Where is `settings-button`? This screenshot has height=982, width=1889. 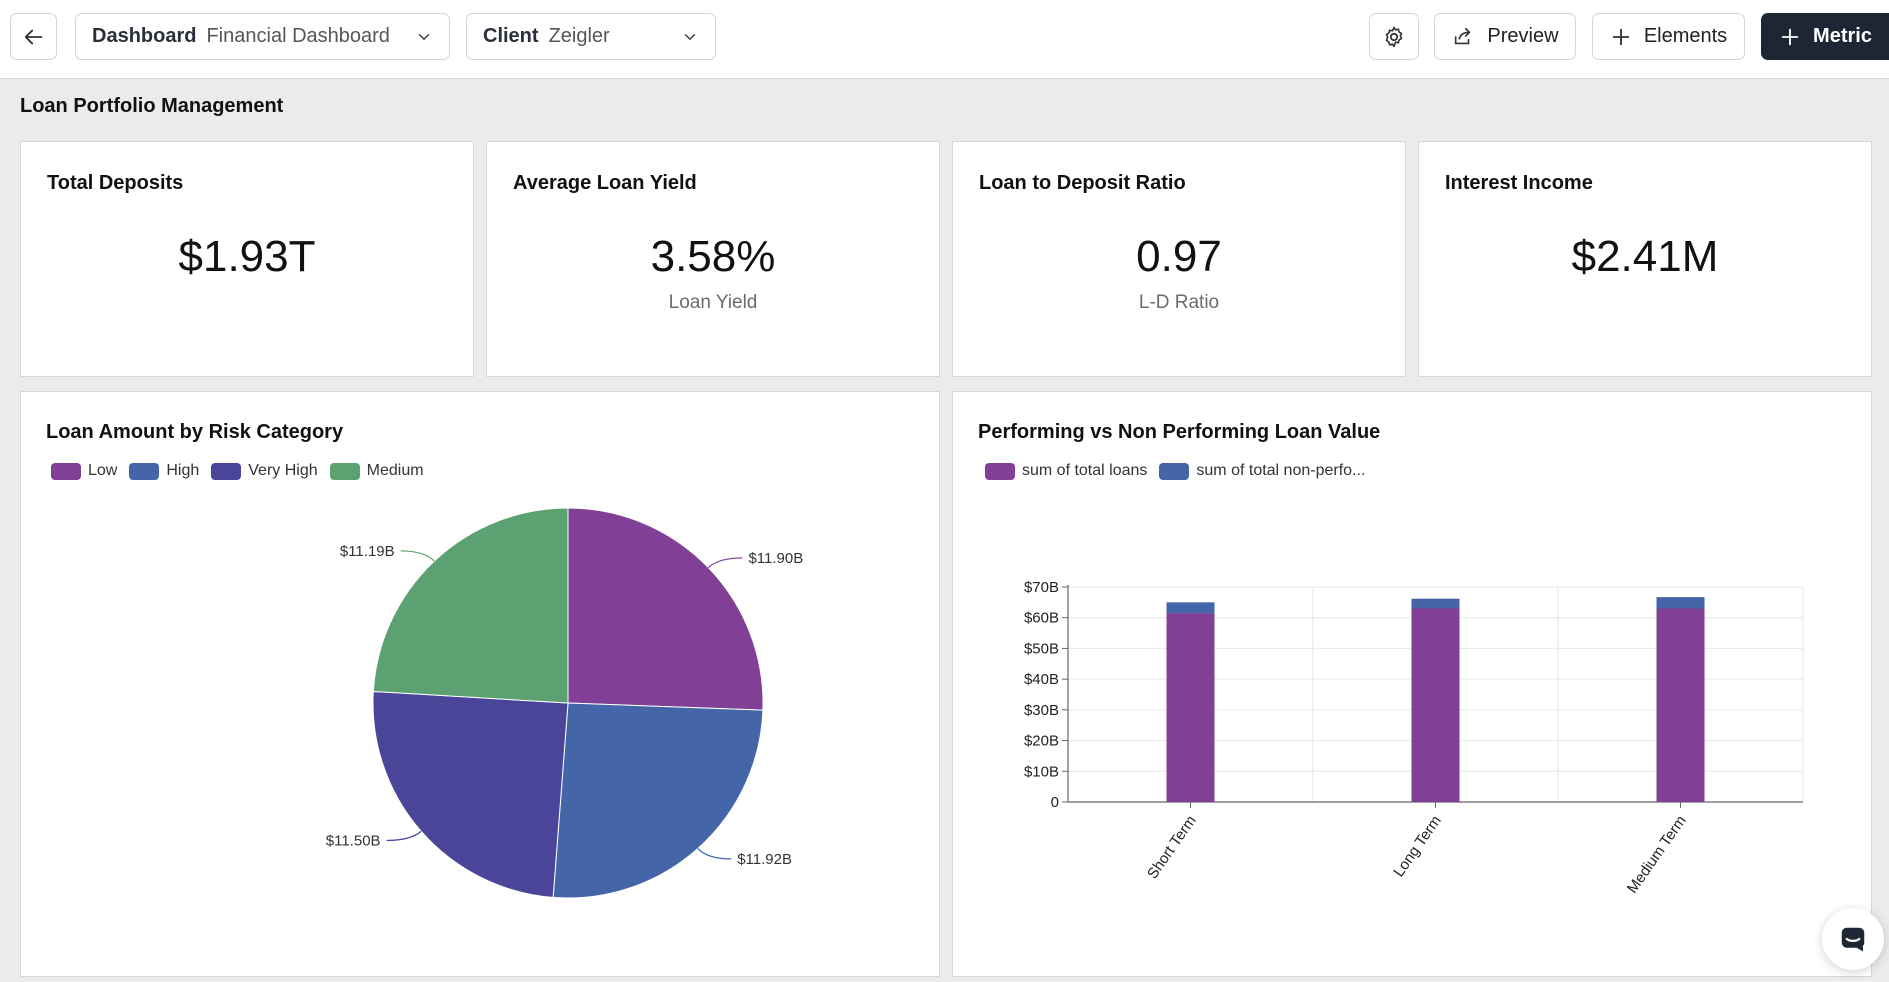 settings-button is located at coordinates (1394, 36).